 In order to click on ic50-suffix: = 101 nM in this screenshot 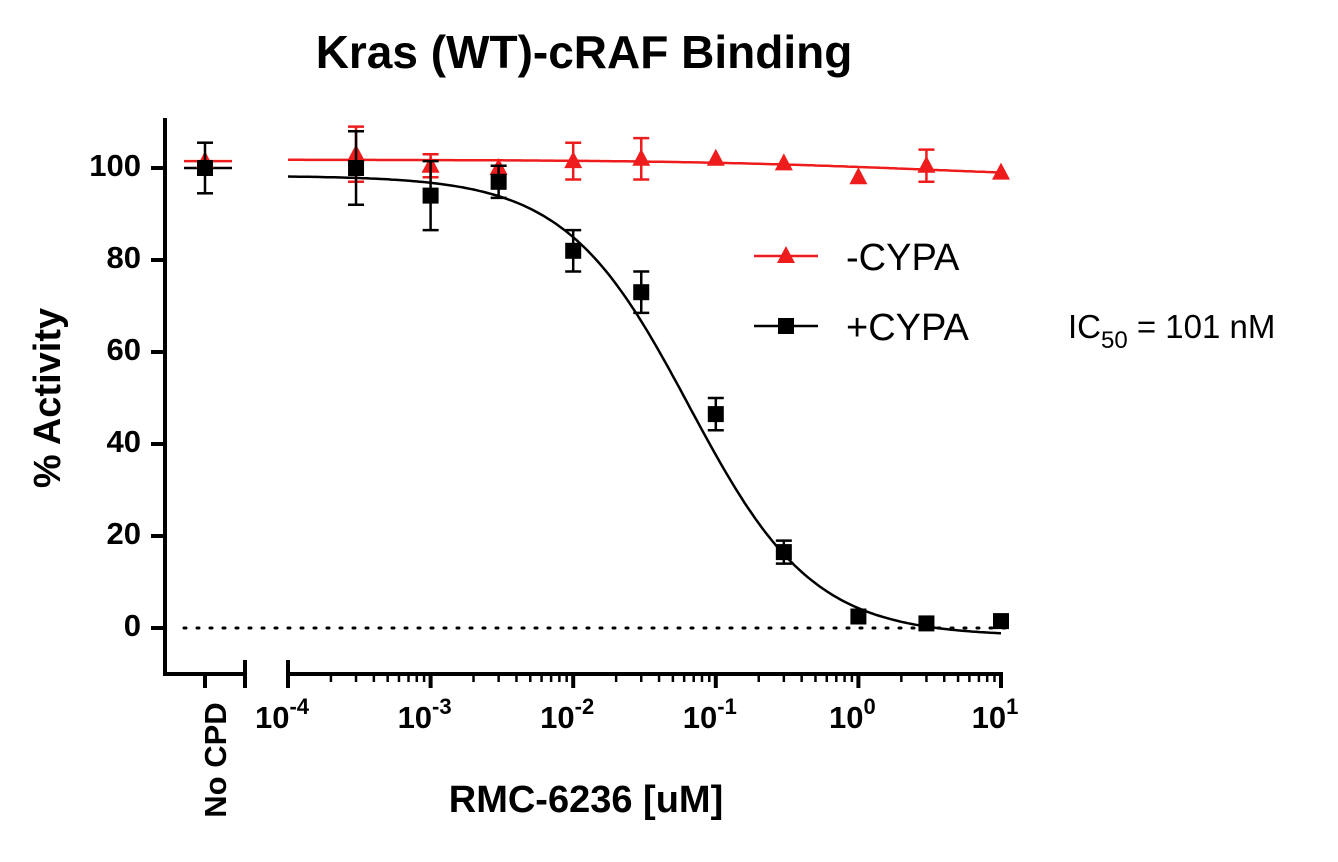, I will do `click(1202, 326)`.